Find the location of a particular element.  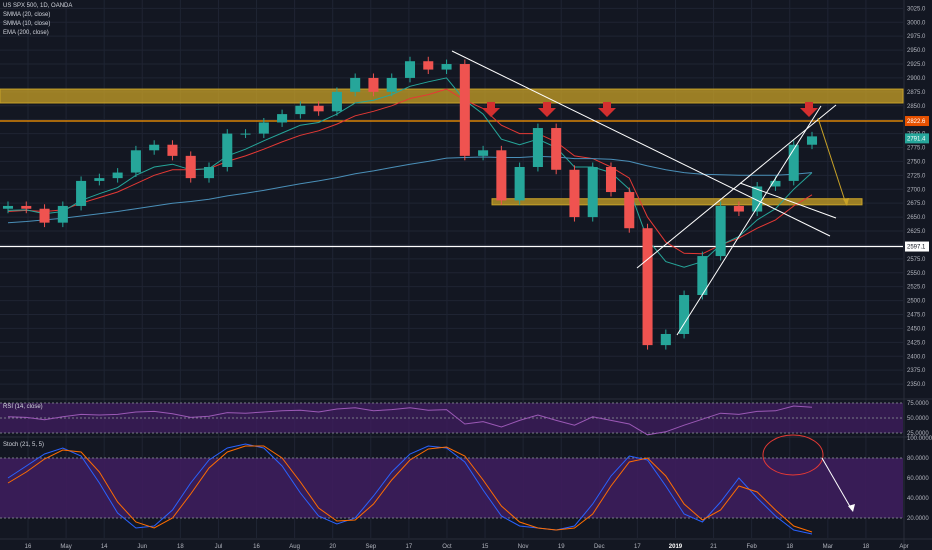

indicator-legend-ema200: EMA (200, close) is located at coordinates (26, 33).